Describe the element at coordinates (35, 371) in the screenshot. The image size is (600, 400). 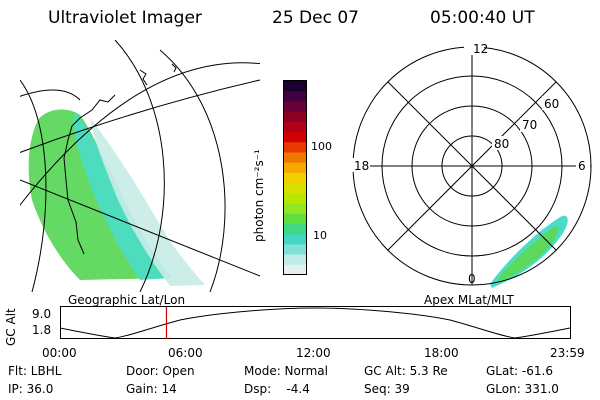
I see `filter-status: Flt: LBHL` at that location.